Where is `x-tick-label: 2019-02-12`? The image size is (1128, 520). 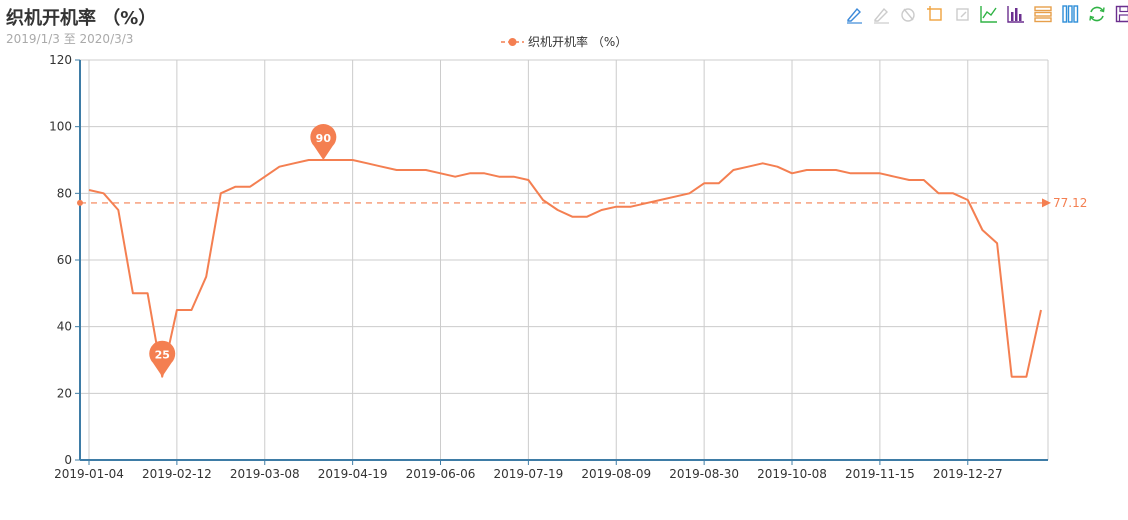
x-tick-label: 2019-02-12 is located at coordinates (177, 474).